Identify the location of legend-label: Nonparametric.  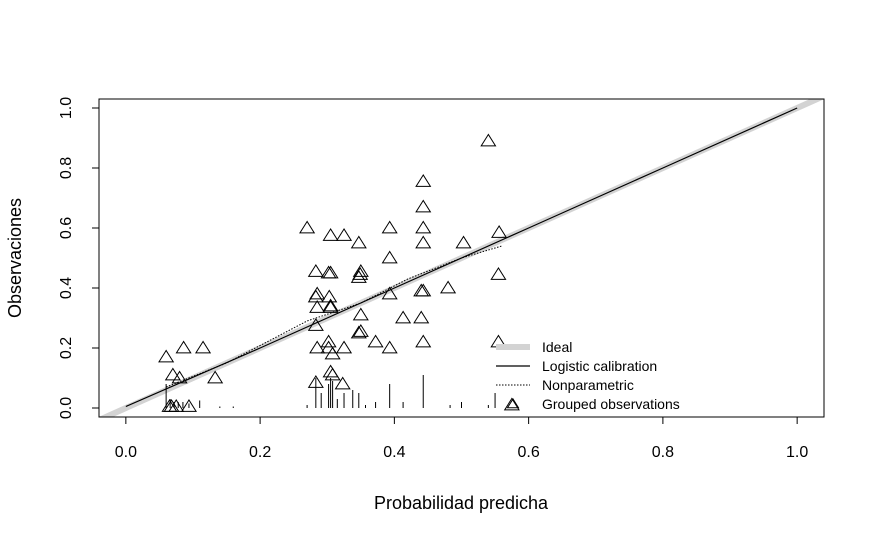
(588, 385).